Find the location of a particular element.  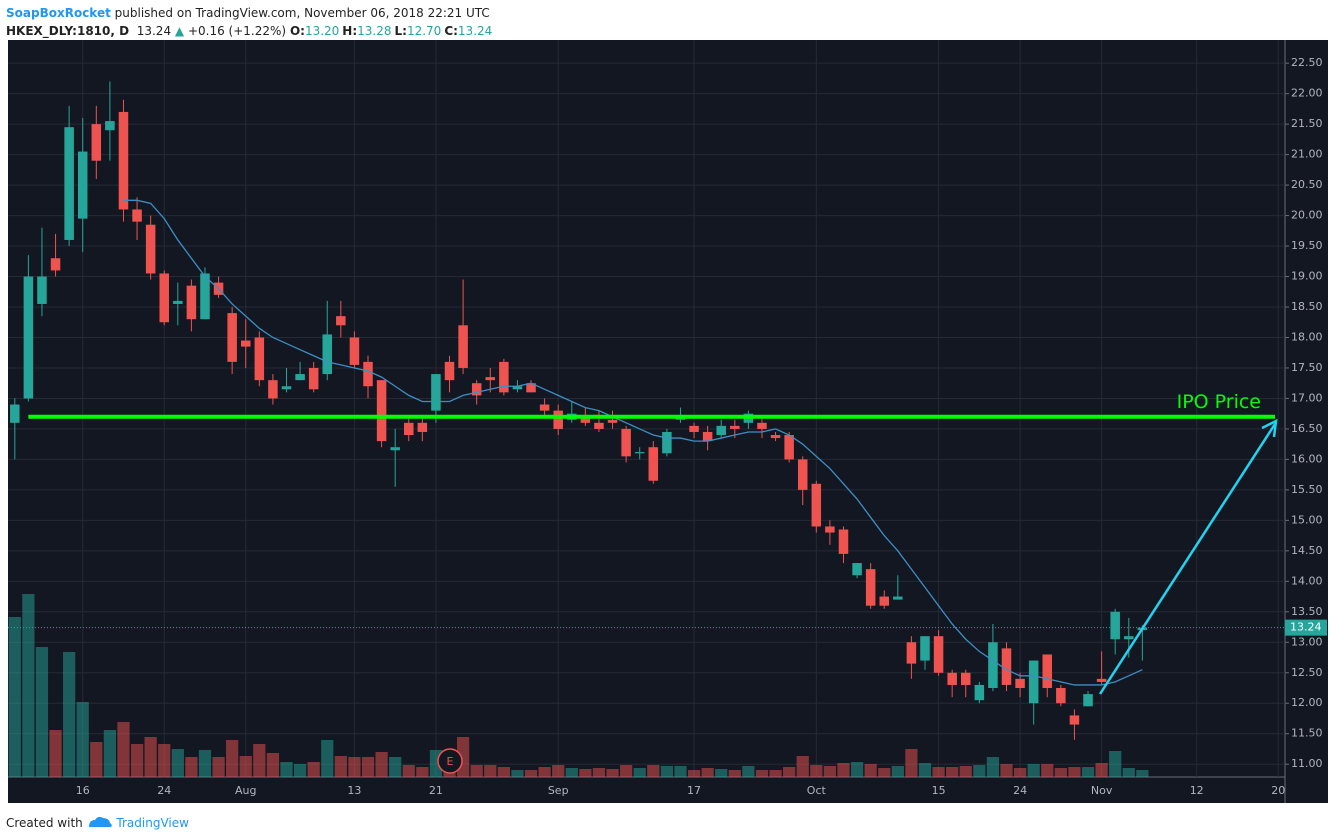

y-tick-label: 14.50 is located at coordinates (1307, 550).